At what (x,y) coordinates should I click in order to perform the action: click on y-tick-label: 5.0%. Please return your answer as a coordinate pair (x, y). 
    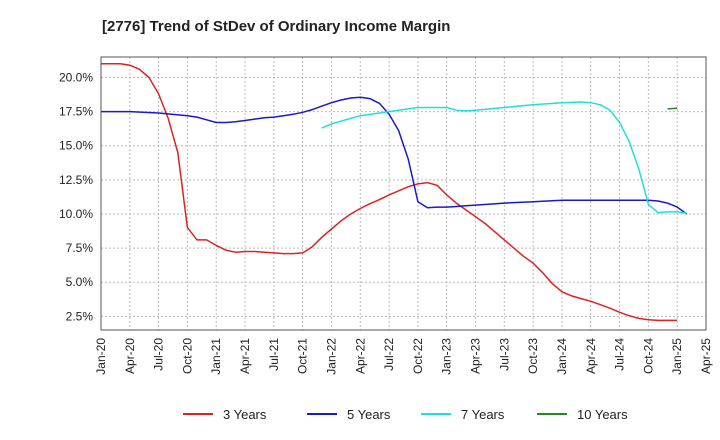
    Looking at the image, I should click on (80, 282).